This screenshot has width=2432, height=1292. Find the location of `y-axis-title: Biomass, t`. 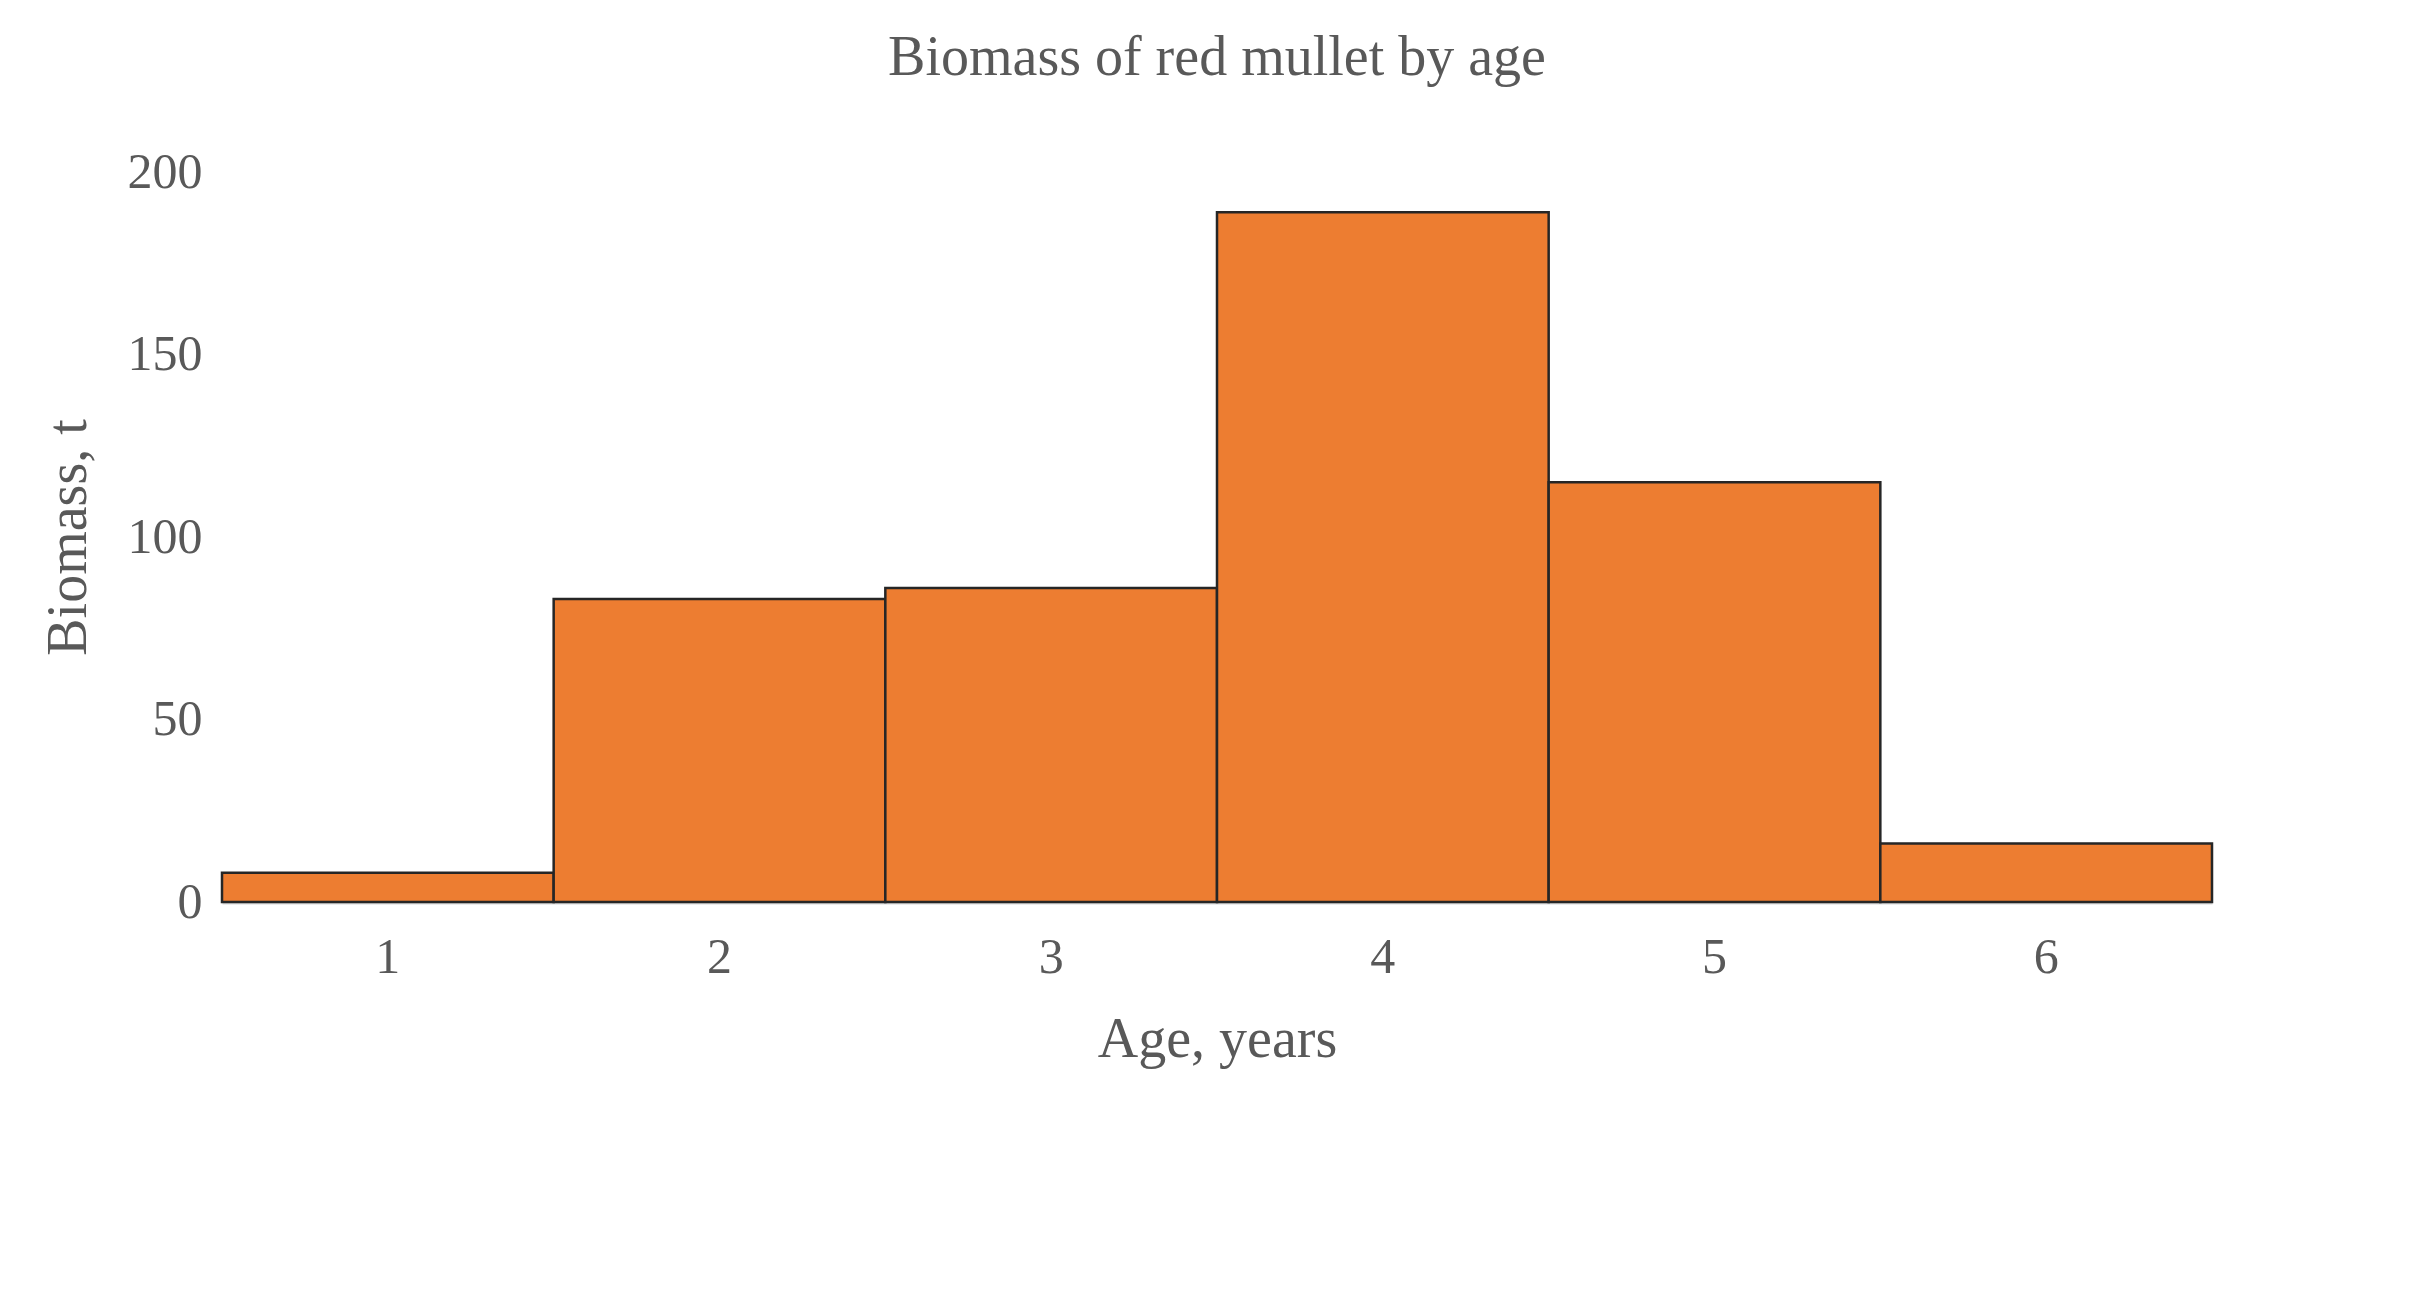

y-axis-title: Biomass, t is located at coordinates (66, 537).